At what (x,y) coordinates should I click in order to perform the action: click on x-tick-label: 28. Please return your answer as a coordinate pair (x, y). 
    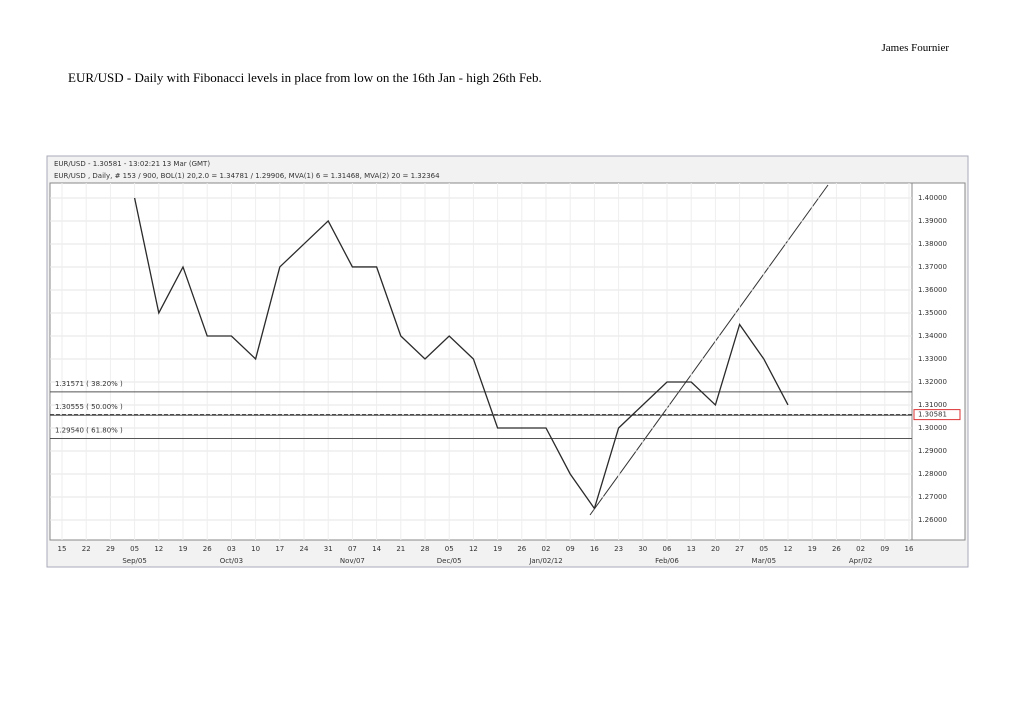
    Looking at the image, I should click on (425, 549).